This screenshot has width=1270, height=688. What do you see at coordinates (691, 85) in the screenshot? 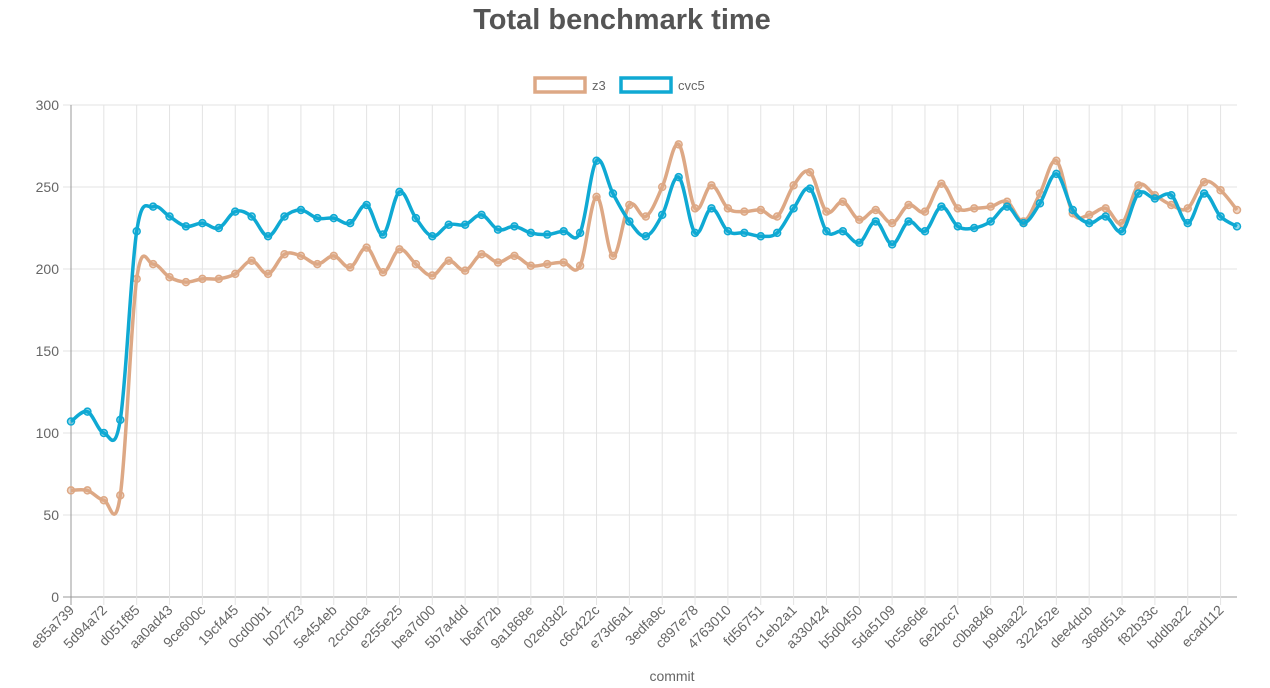
I see `legend-label-cvc5: cvc5` at bounding box center [691, 85].